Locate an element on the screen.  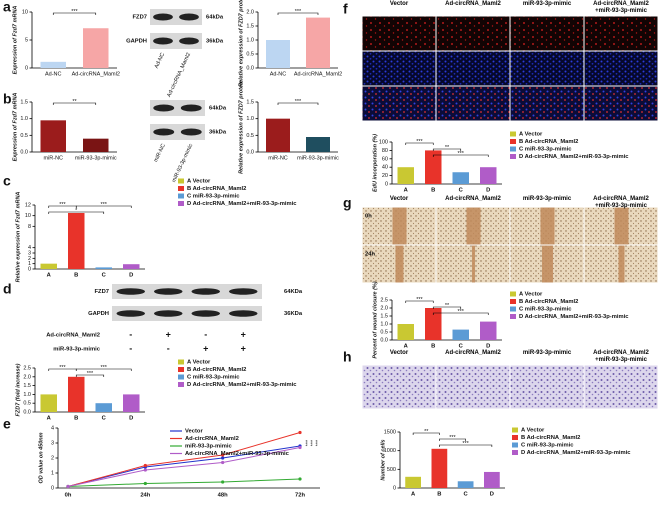
x-tick-label: 72h is located at coordinates (300, 496).